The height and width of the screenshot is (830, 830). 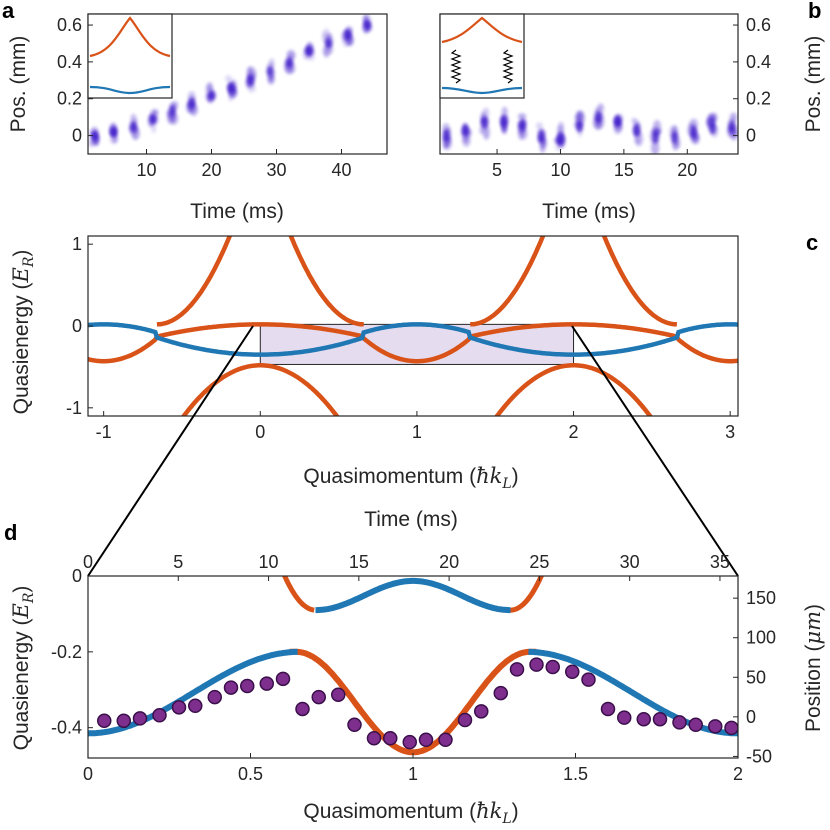 What do you see at coordinates (237, 211) in the screenshot?
I see `panel-a-xlabel: Time (ms)` at bounding box center [237, 211].